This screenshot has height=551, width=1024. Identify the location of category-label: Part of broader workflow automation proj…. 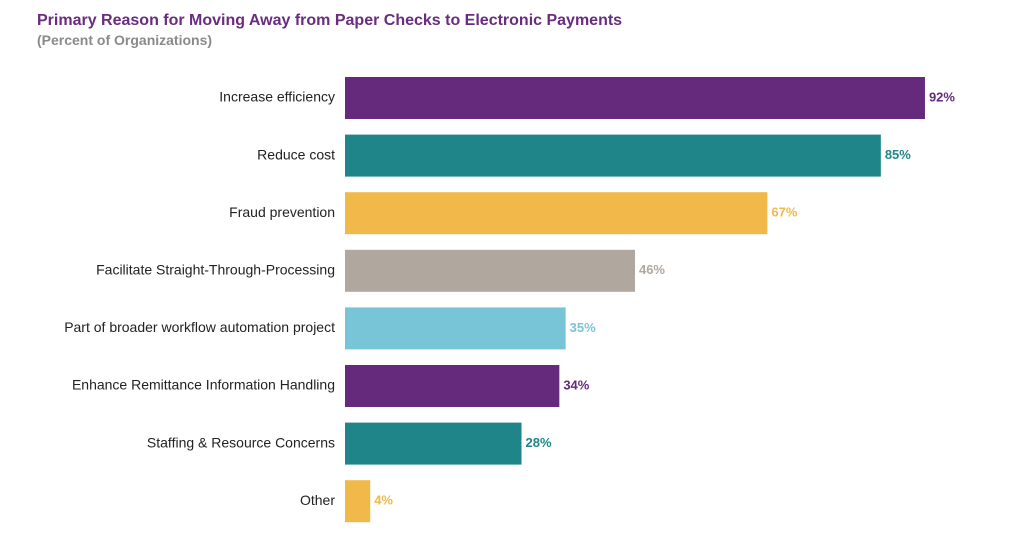
(199, 327).